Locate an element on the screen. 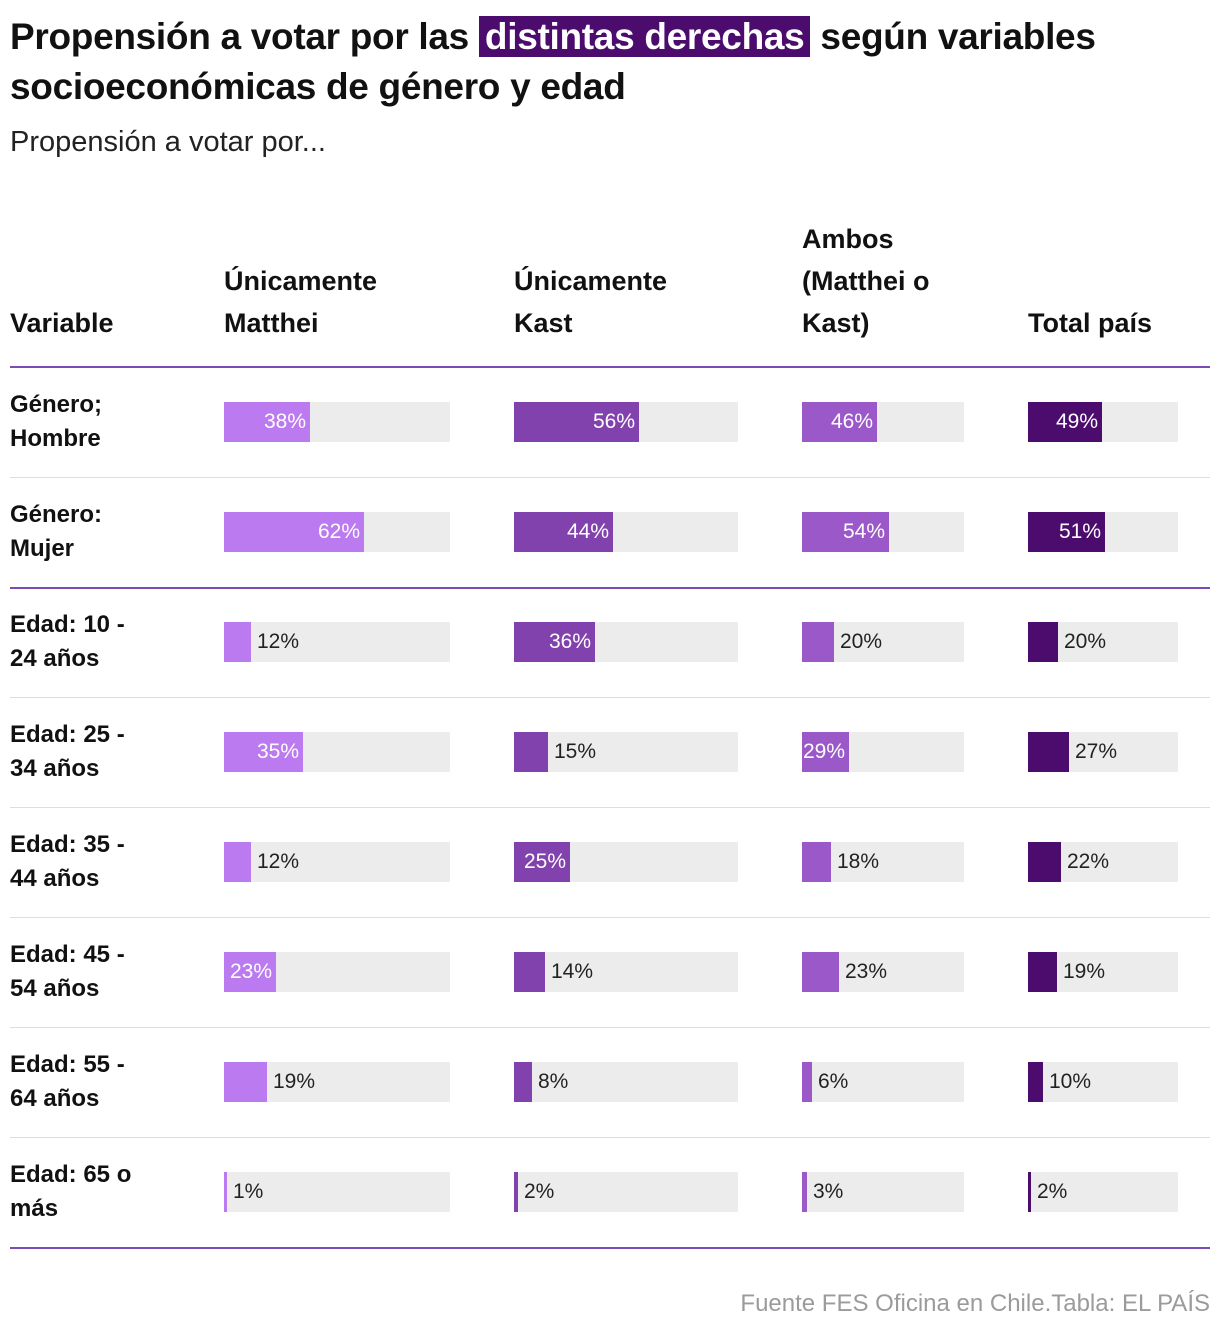 The image size is (1220, 1334). bar-track-kast: 14% is located at coordinates (626, 972).